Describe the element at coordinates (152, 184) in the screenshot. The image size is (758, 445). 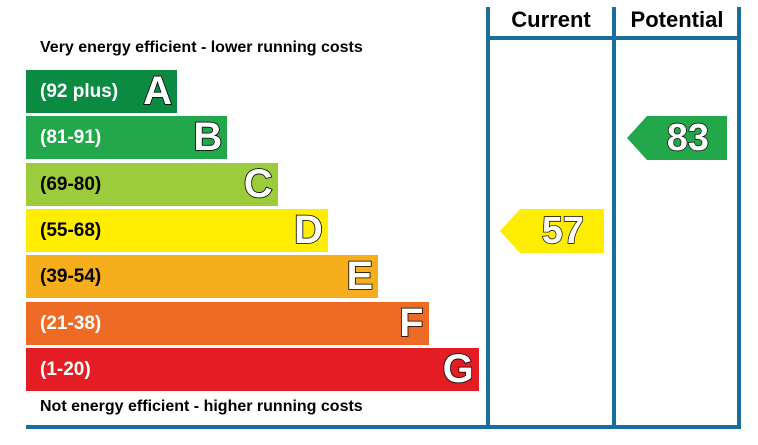
I see `rating-band-c: (69-80) C` at that location.